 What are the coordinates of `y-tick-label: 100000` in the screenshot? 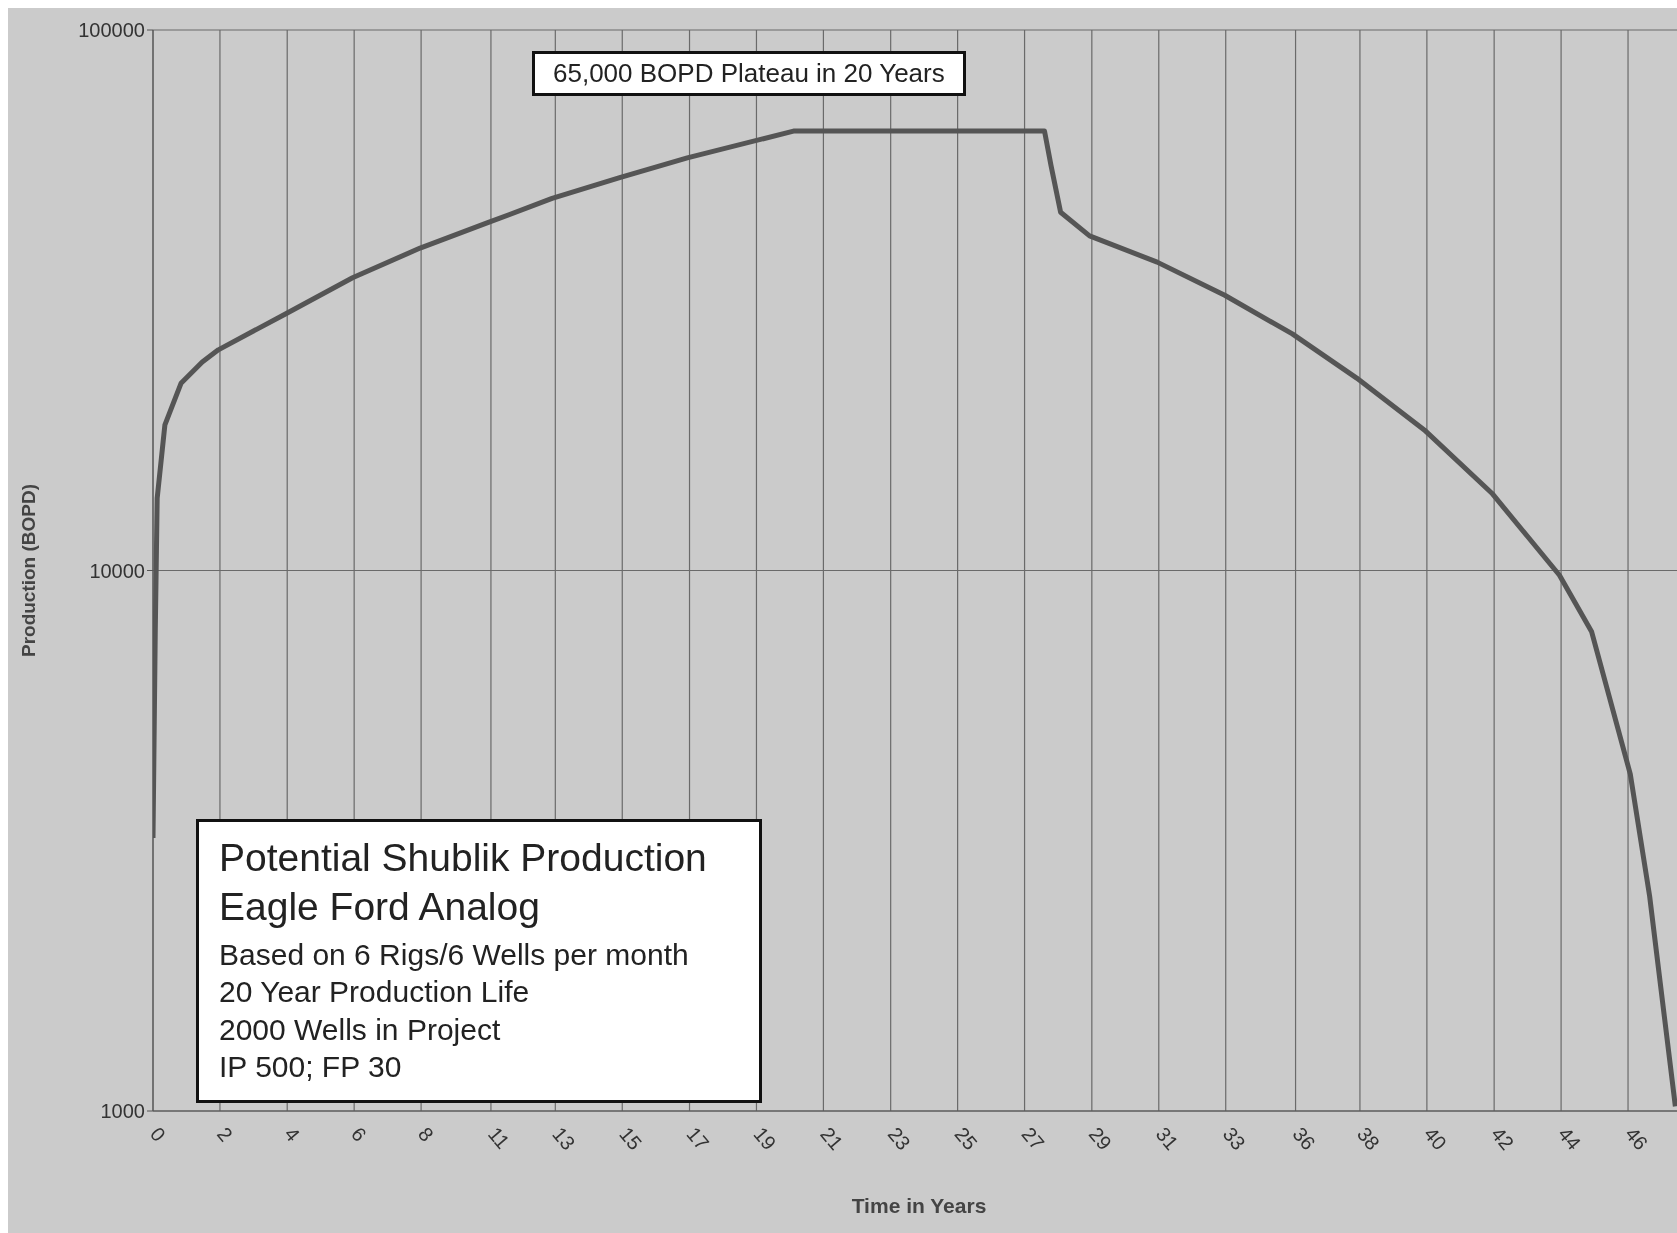 It's located at (111, 30).